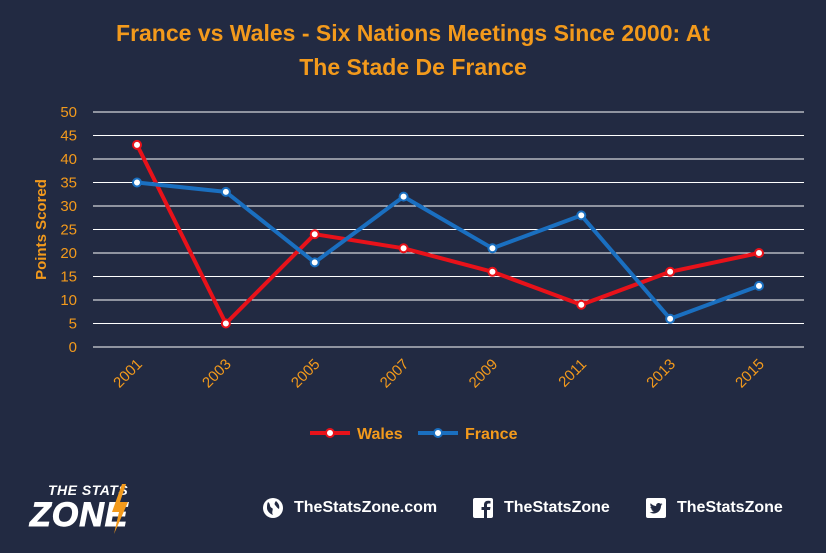  What do you see at coordinates (661, 374) in the screenshot?
I see `x-tick-label: 2013` at bounding box center [661, 374].